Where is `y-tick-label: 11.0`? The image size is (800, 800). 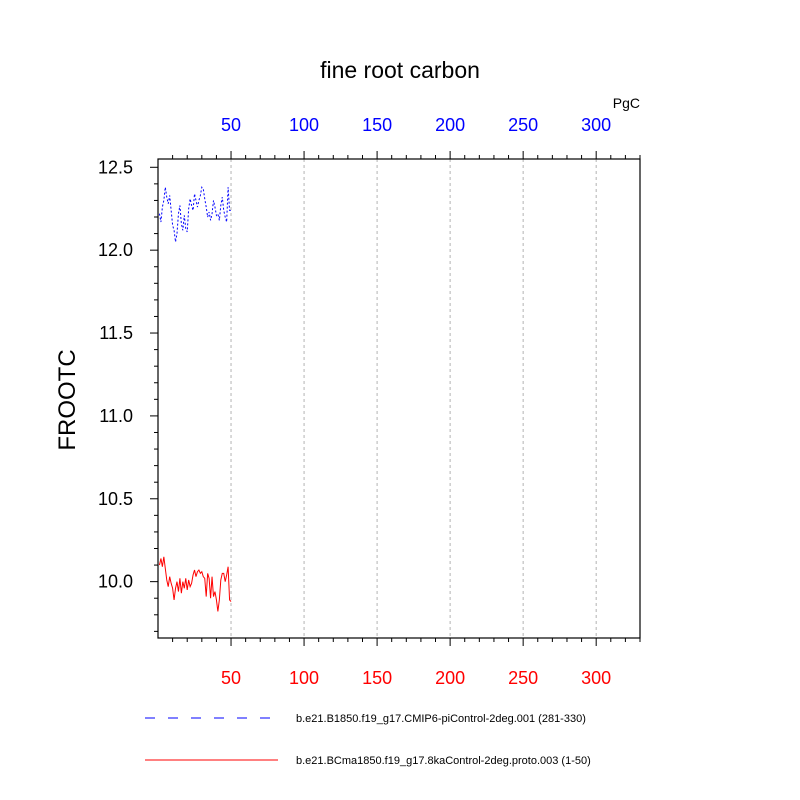 y-tick-label: 11.0 is located at coordinates (116, 416).